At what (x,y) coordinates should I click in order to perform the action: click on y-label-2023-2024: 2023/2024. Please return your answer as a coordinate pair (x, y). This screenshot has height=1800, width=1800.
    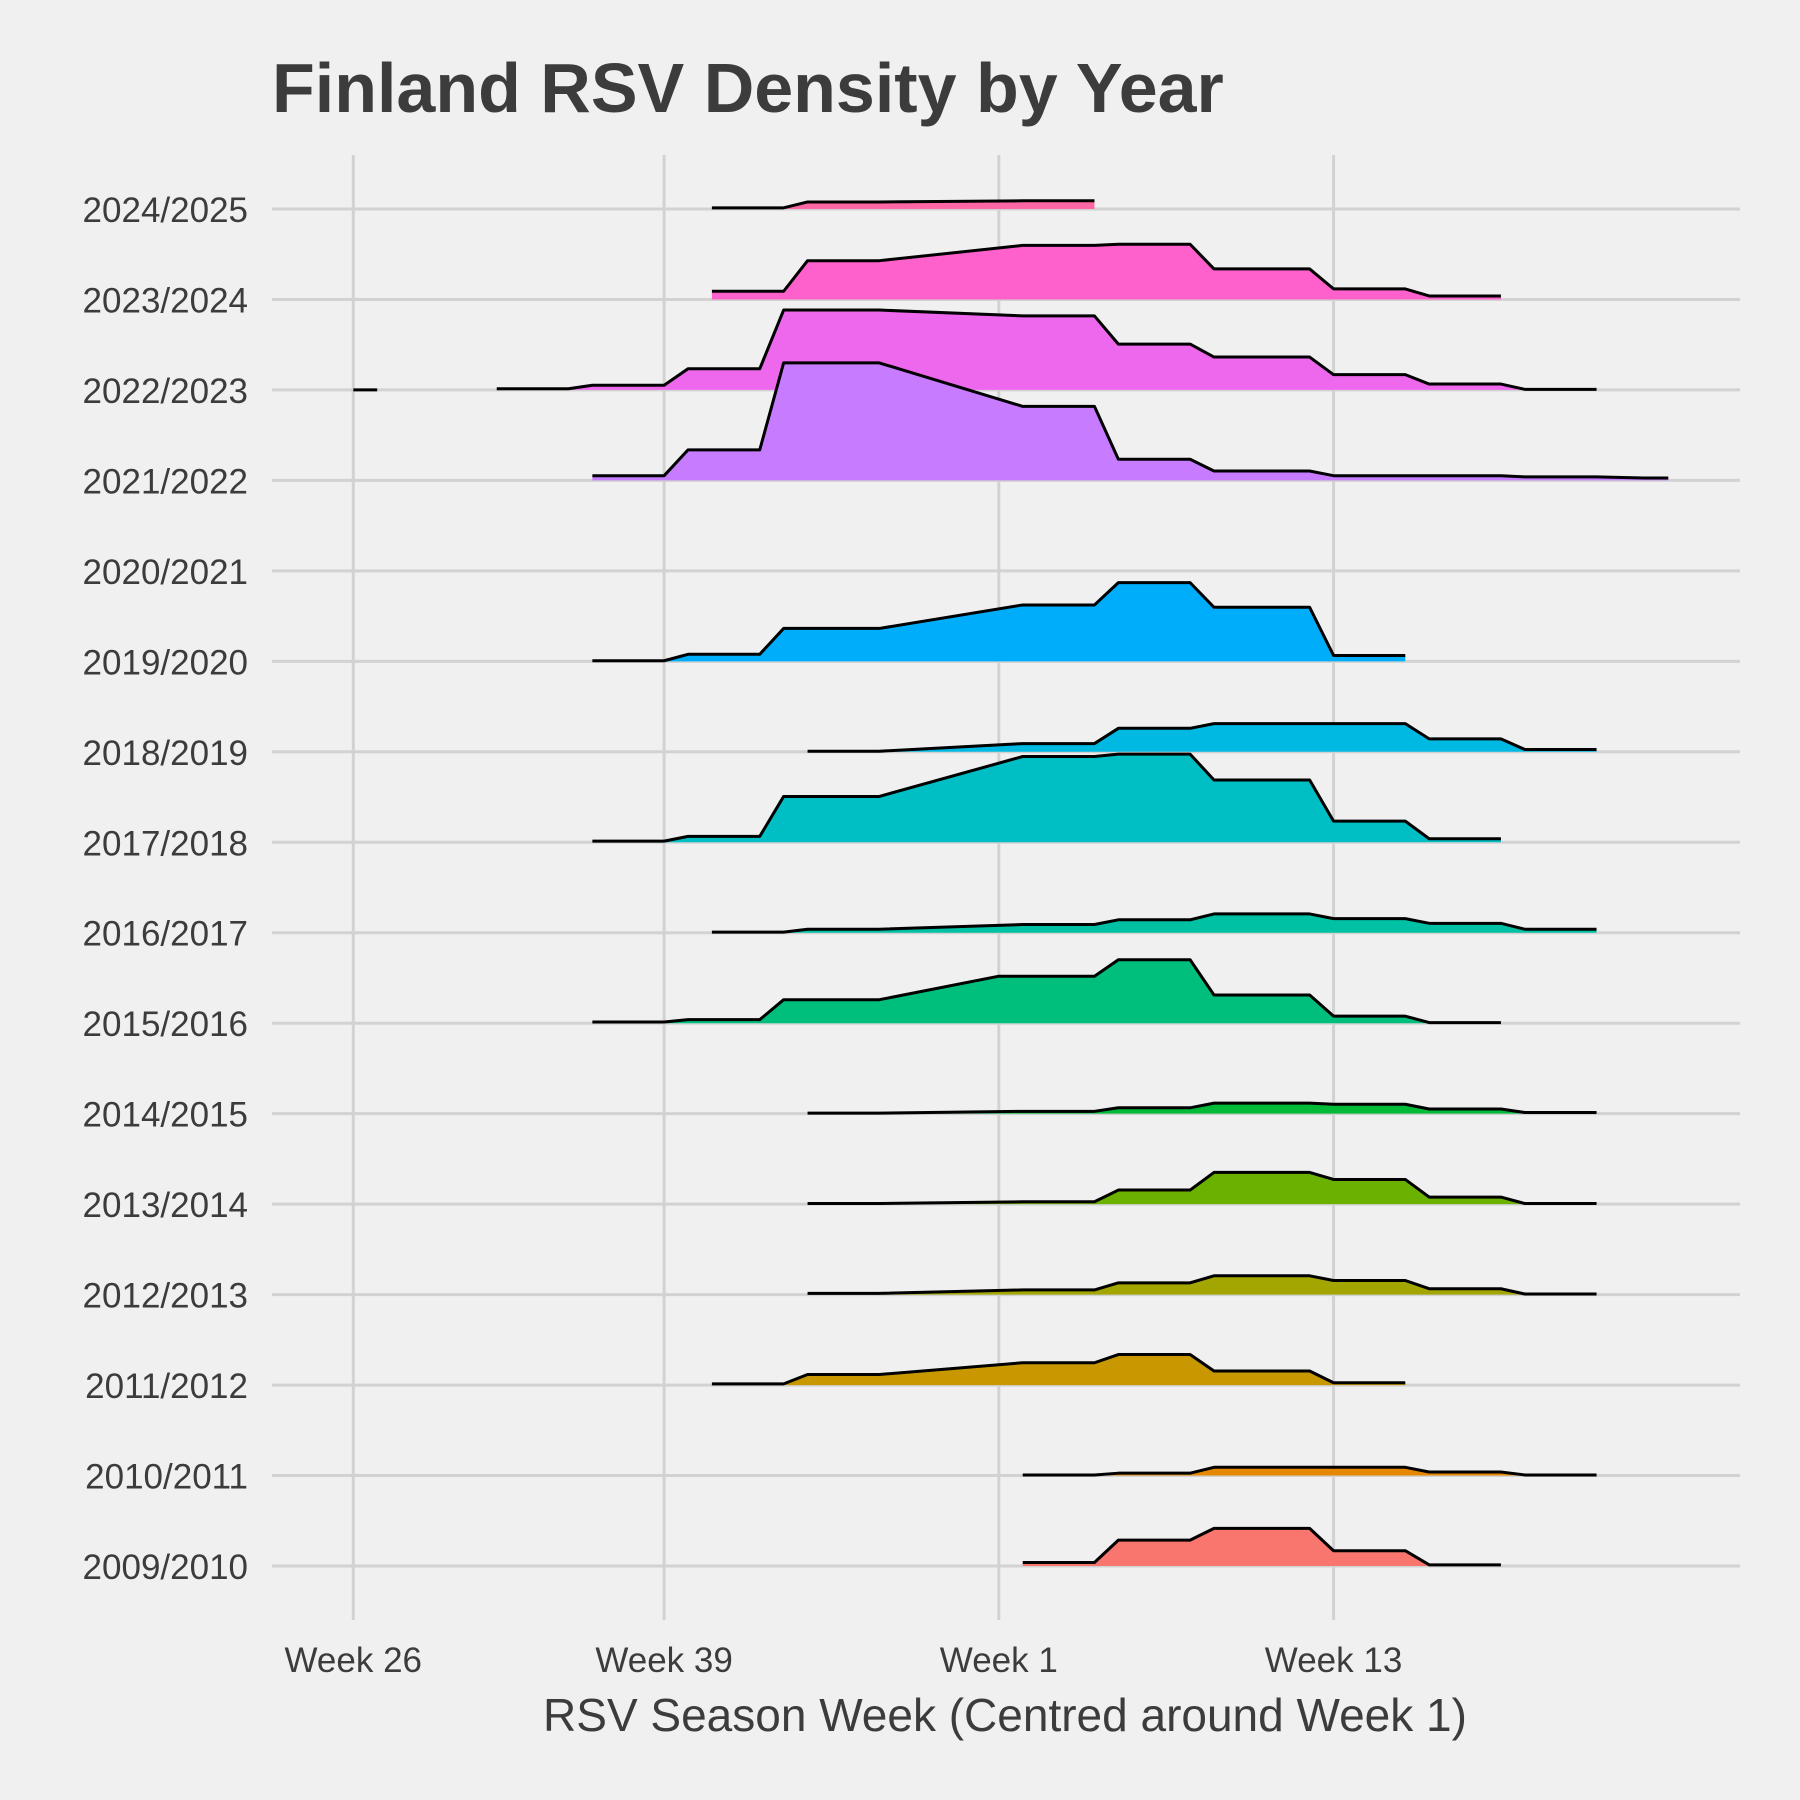
    Looking at the image, I should click on (165, 300).